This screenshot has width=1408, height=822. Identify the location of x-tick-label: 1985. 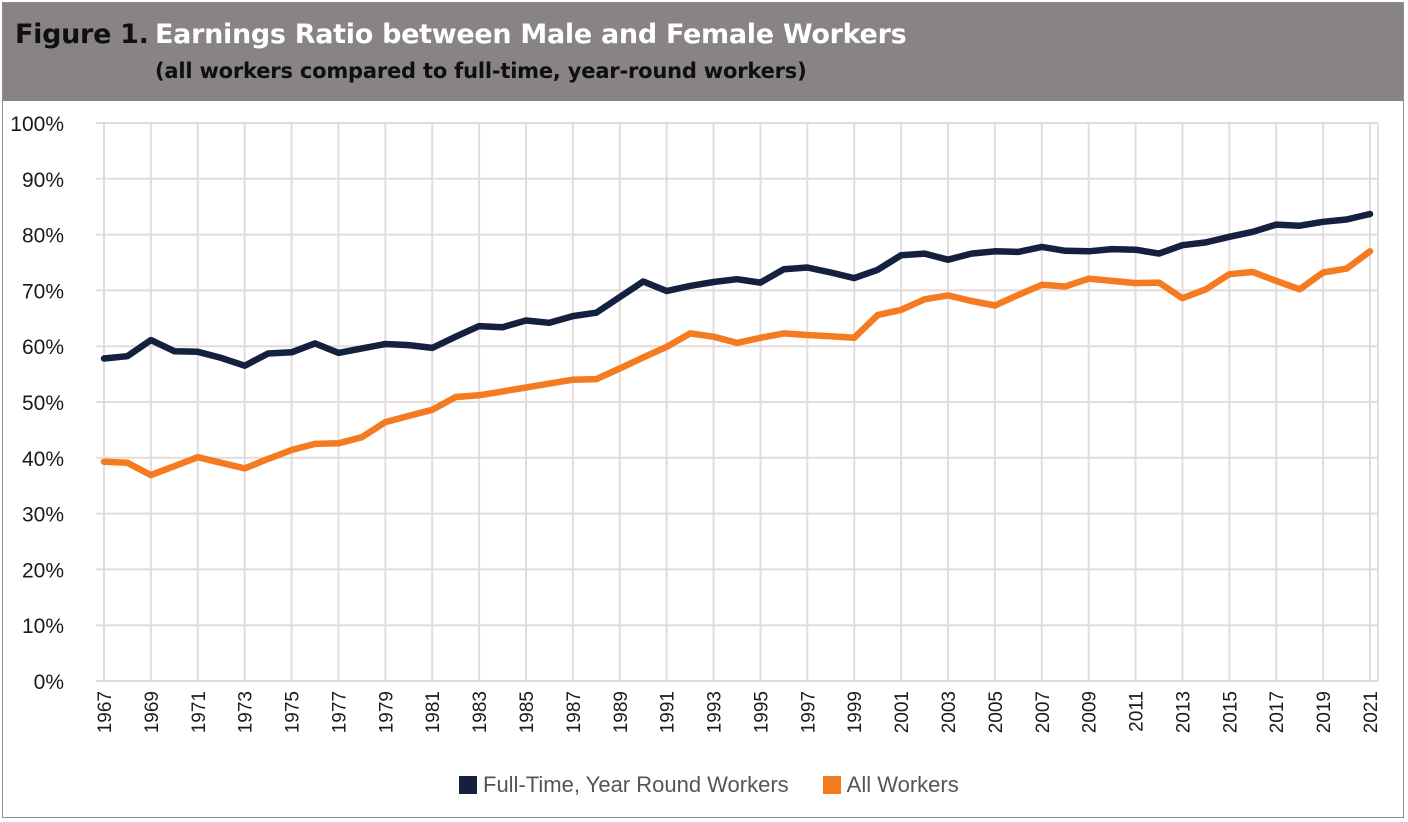
(527, 712).